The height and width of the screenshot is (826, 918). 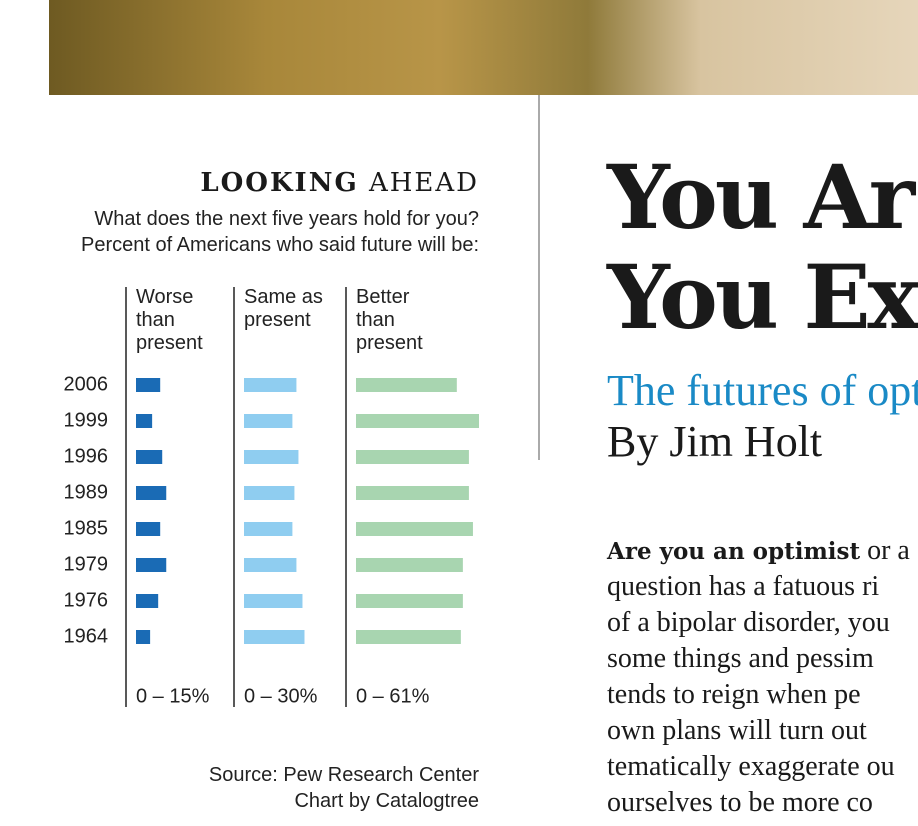 What do you see at coordinates (715, 441) in the screenshot?
I see `byline: By Jim Holt` at bounding box center [715, 441].